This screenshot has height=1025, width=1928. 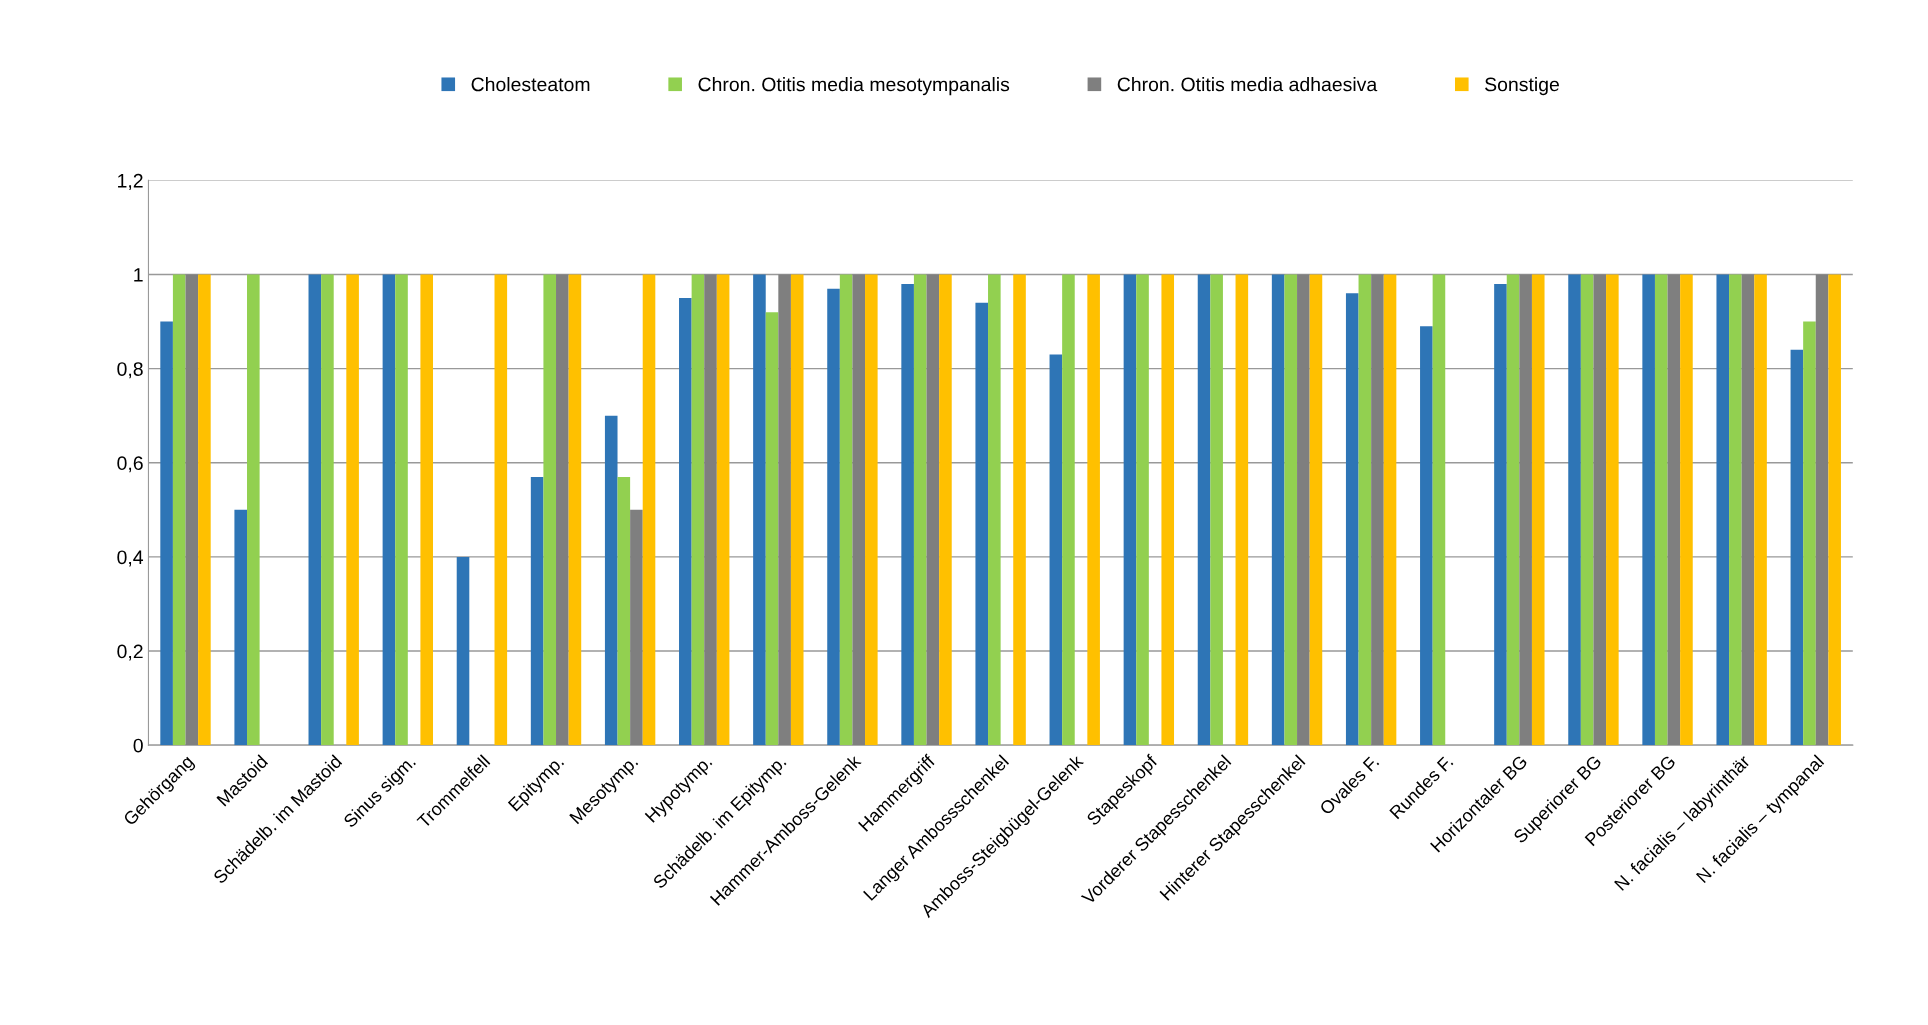 I want to click on legend-label: Cholesteatom, so click(x=530, y=84).